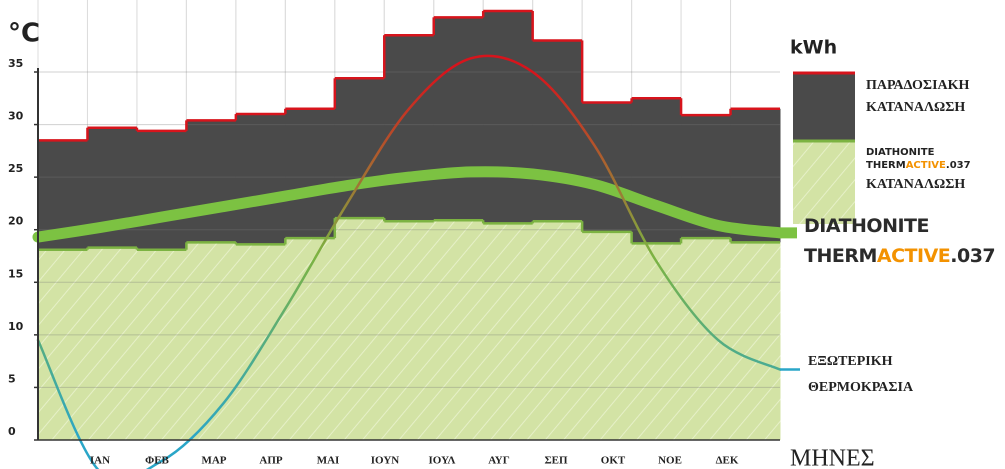  Describe the element at coordinates (727, 461) in the screenshot. I see `x-tick-label: ΔΕΚ` at that location.